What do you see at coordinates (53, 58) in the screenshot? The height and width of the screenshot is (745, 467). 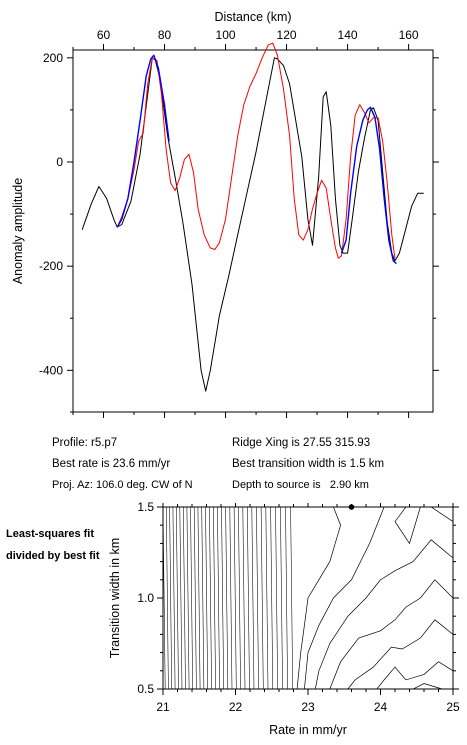 I see `y-tick-label: 200` at bounding box center [53, 58].